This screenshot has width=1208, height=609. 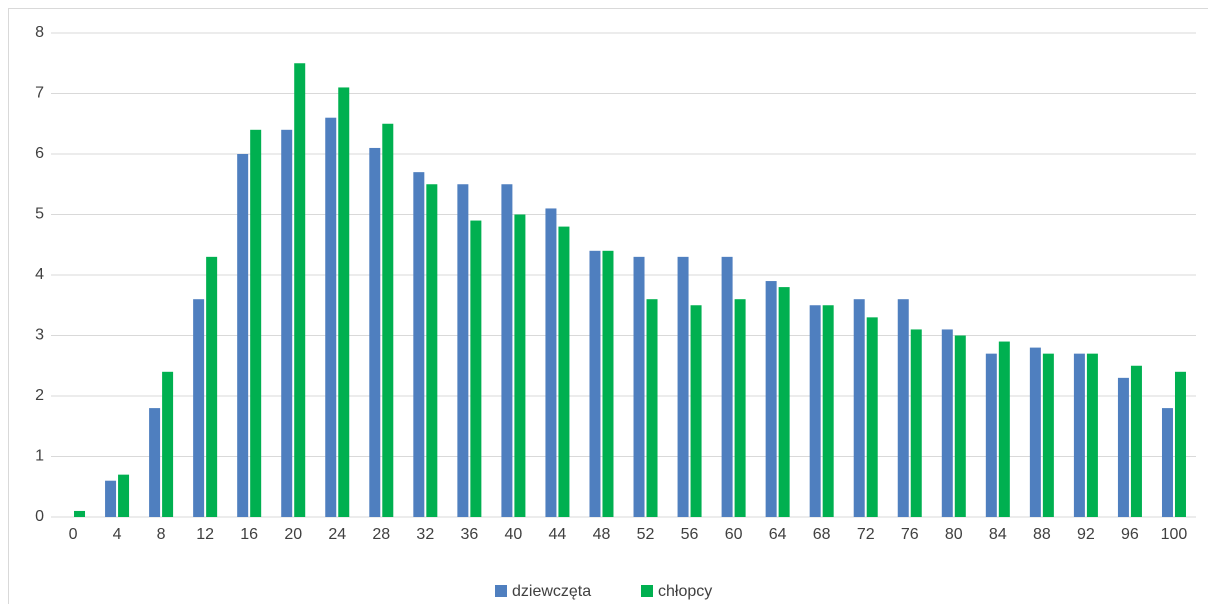 What do you see at coordinates (998, 534) in the screenshot?
I see `x-tick-label: 84` at bounding box center [998, 534].